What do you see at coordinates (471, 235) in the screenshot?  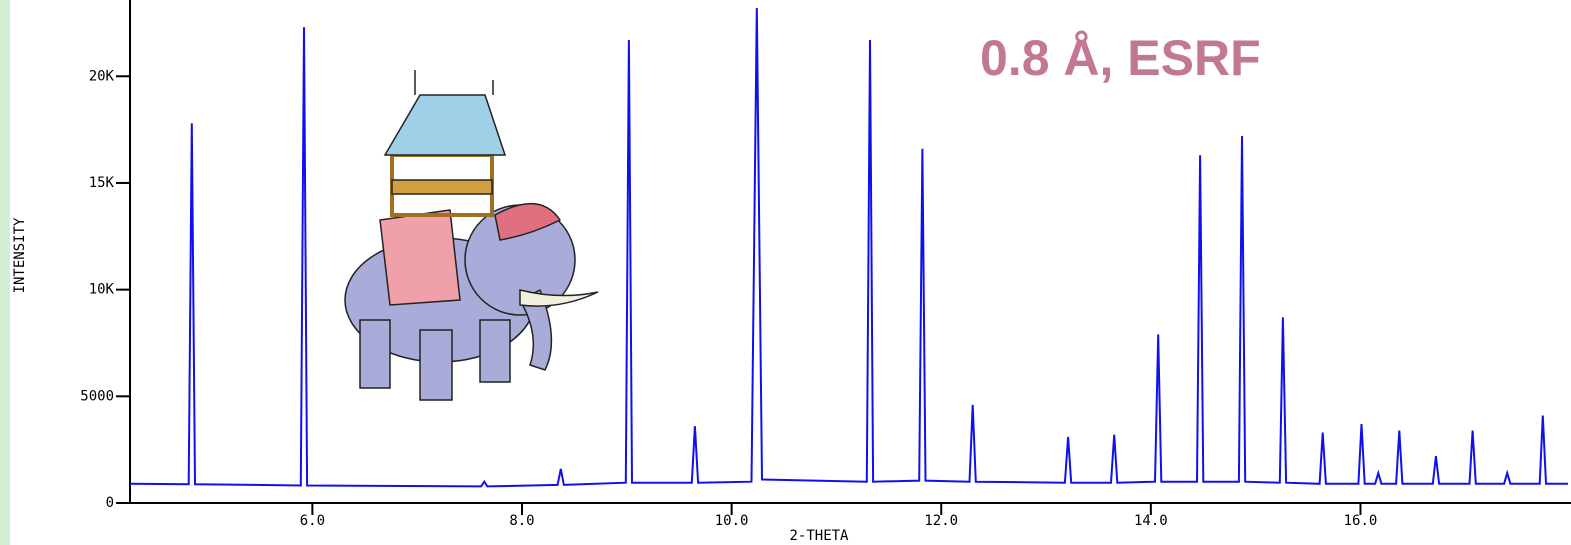 I see `elephant-clipart` at bounding box center [471, 235].